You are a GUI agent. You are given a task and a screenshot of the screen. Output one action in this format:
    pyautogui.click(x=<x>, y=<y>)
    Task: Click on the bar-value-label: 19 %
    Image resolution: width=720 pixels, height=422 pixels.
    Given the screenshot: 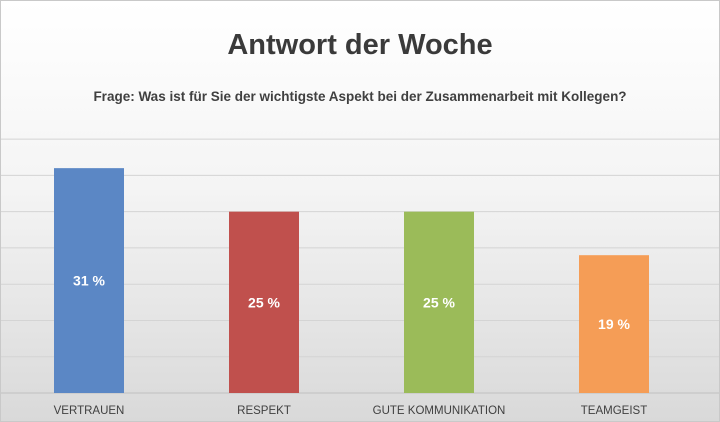 What is the action you would take?
    pyautogui.click(x=614, y=324)
    